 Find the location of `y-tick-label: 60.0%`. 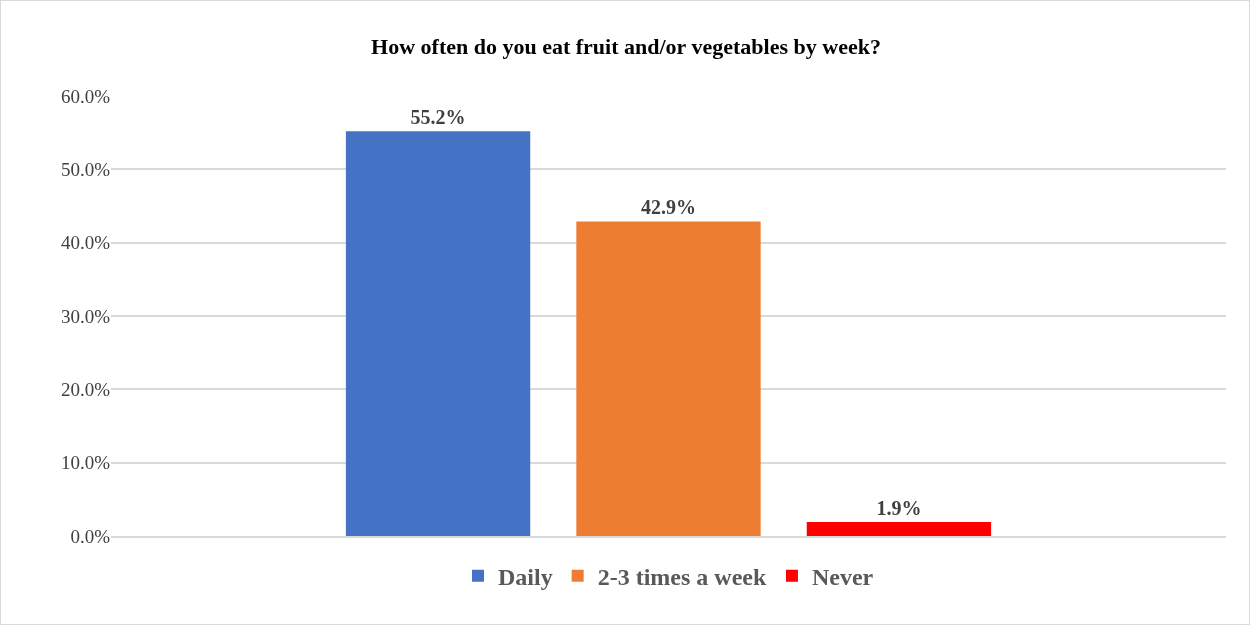

y-tick-label: 60.0% is located at coordinates (85, 96).